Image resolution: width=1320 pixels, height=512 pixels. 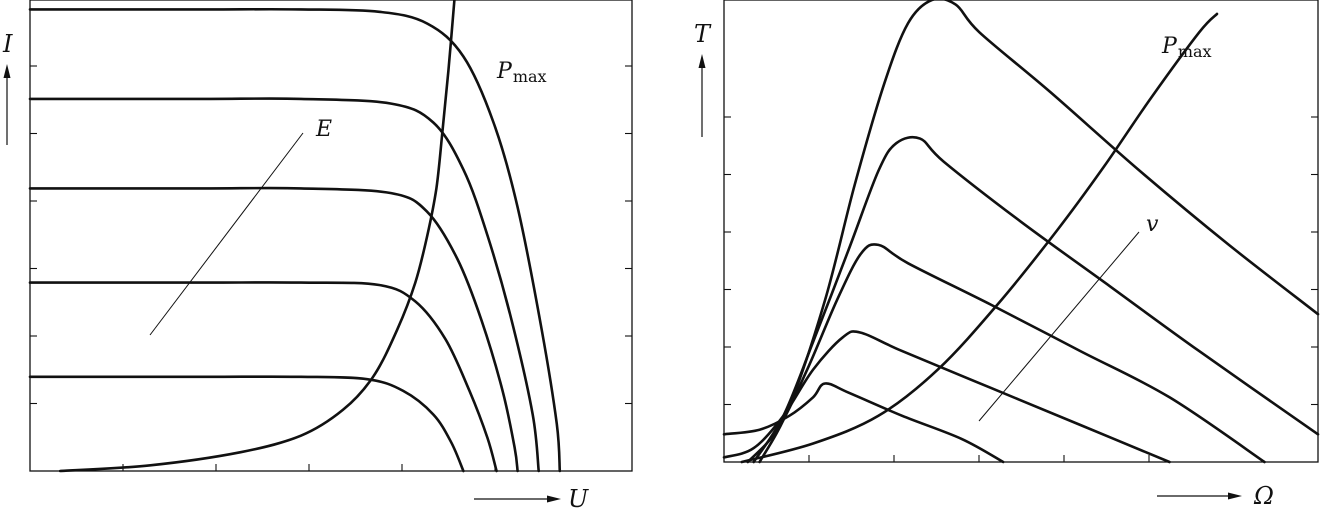 What do you see at coordinates (517, 499) in the screenshot?
I see `iu-x-axis-arrow` at bounding box center [517, 499].